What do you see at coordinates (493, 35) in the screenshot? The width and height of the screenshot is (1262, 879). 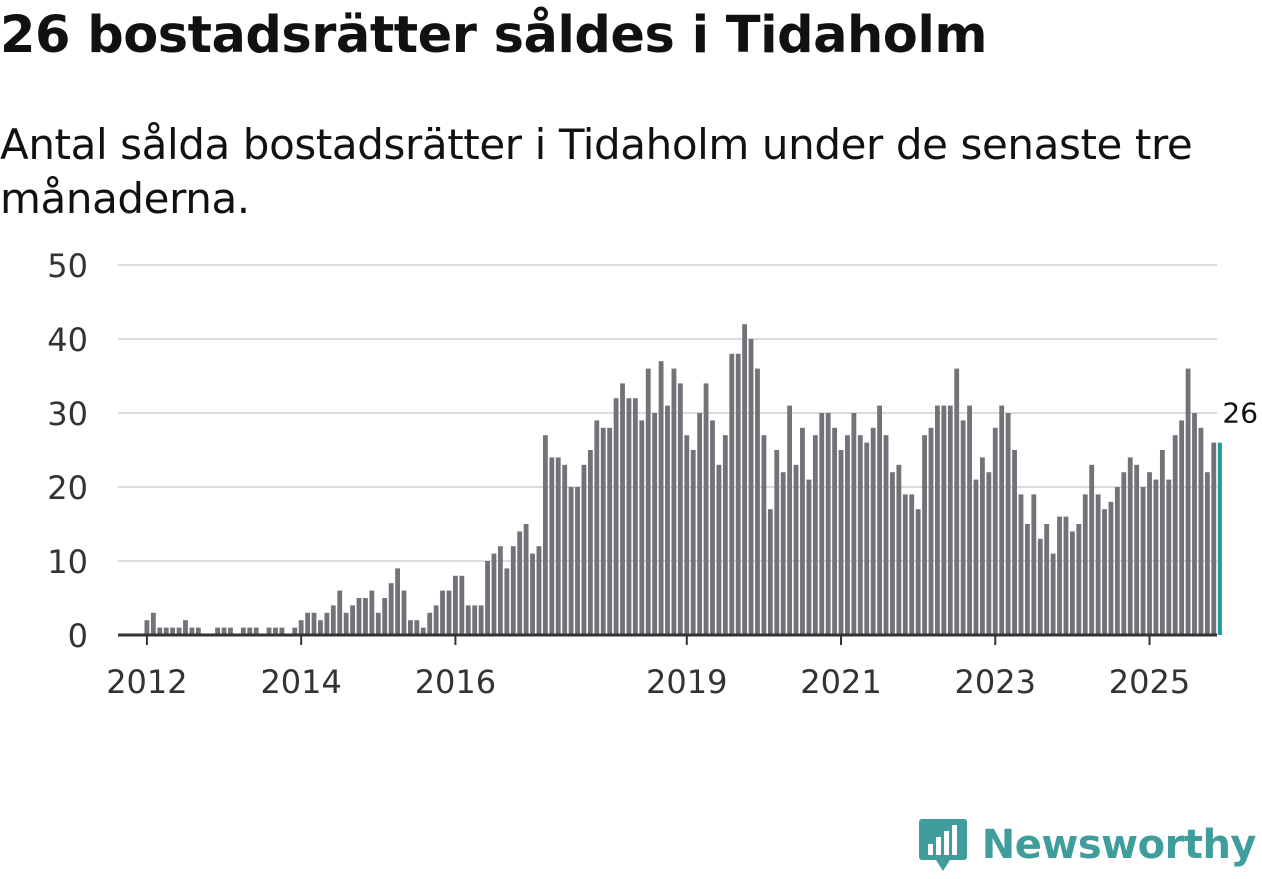 I see `chart-title: 26 bostadsrätter såldes i Tidaholm` at bounding box center [493, 35].